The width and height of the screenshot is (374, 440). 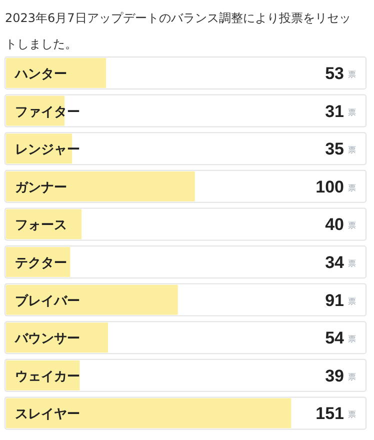 What do you see at coordinates (47, 376) in the screenshot?
I see `y-tick-label: ウェイカー` at bounding box center [47, 376].